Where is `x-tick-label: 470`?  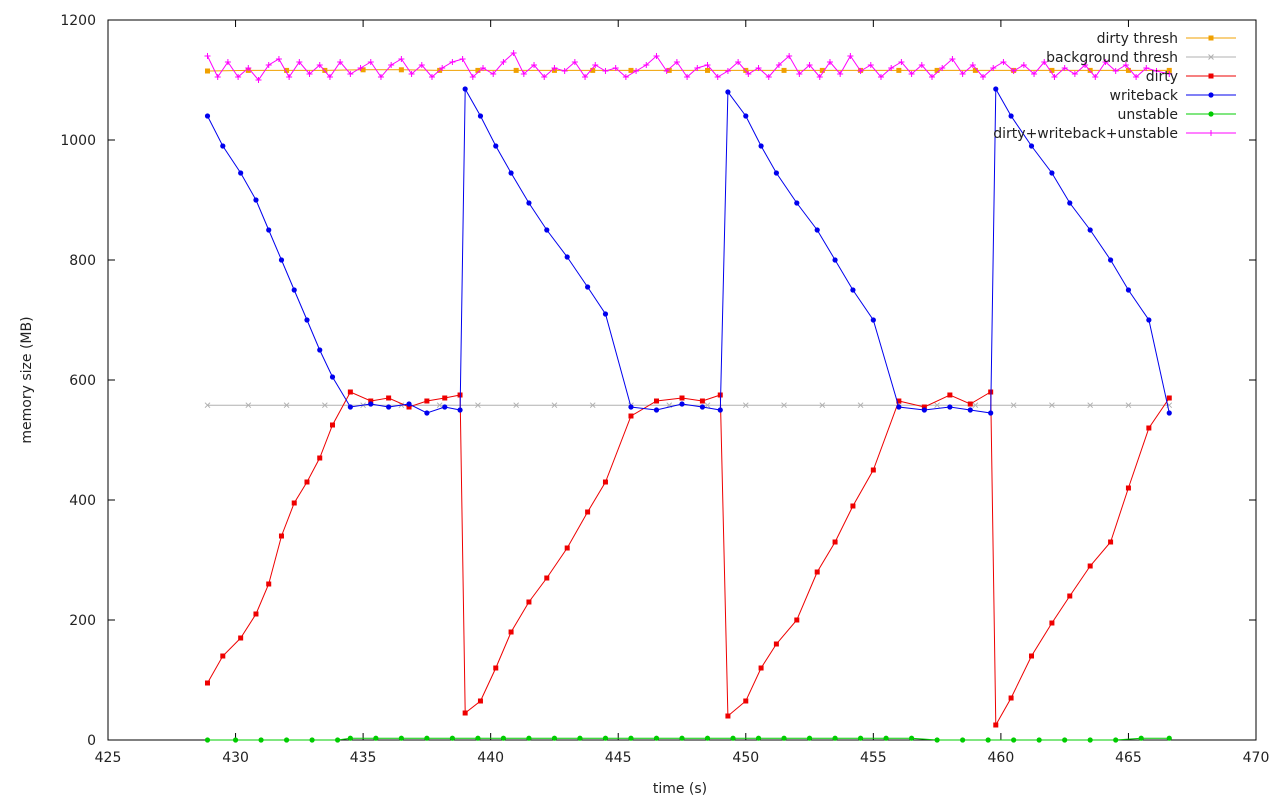
x-tick-label: 470 is located at coordinates (1256, 758).